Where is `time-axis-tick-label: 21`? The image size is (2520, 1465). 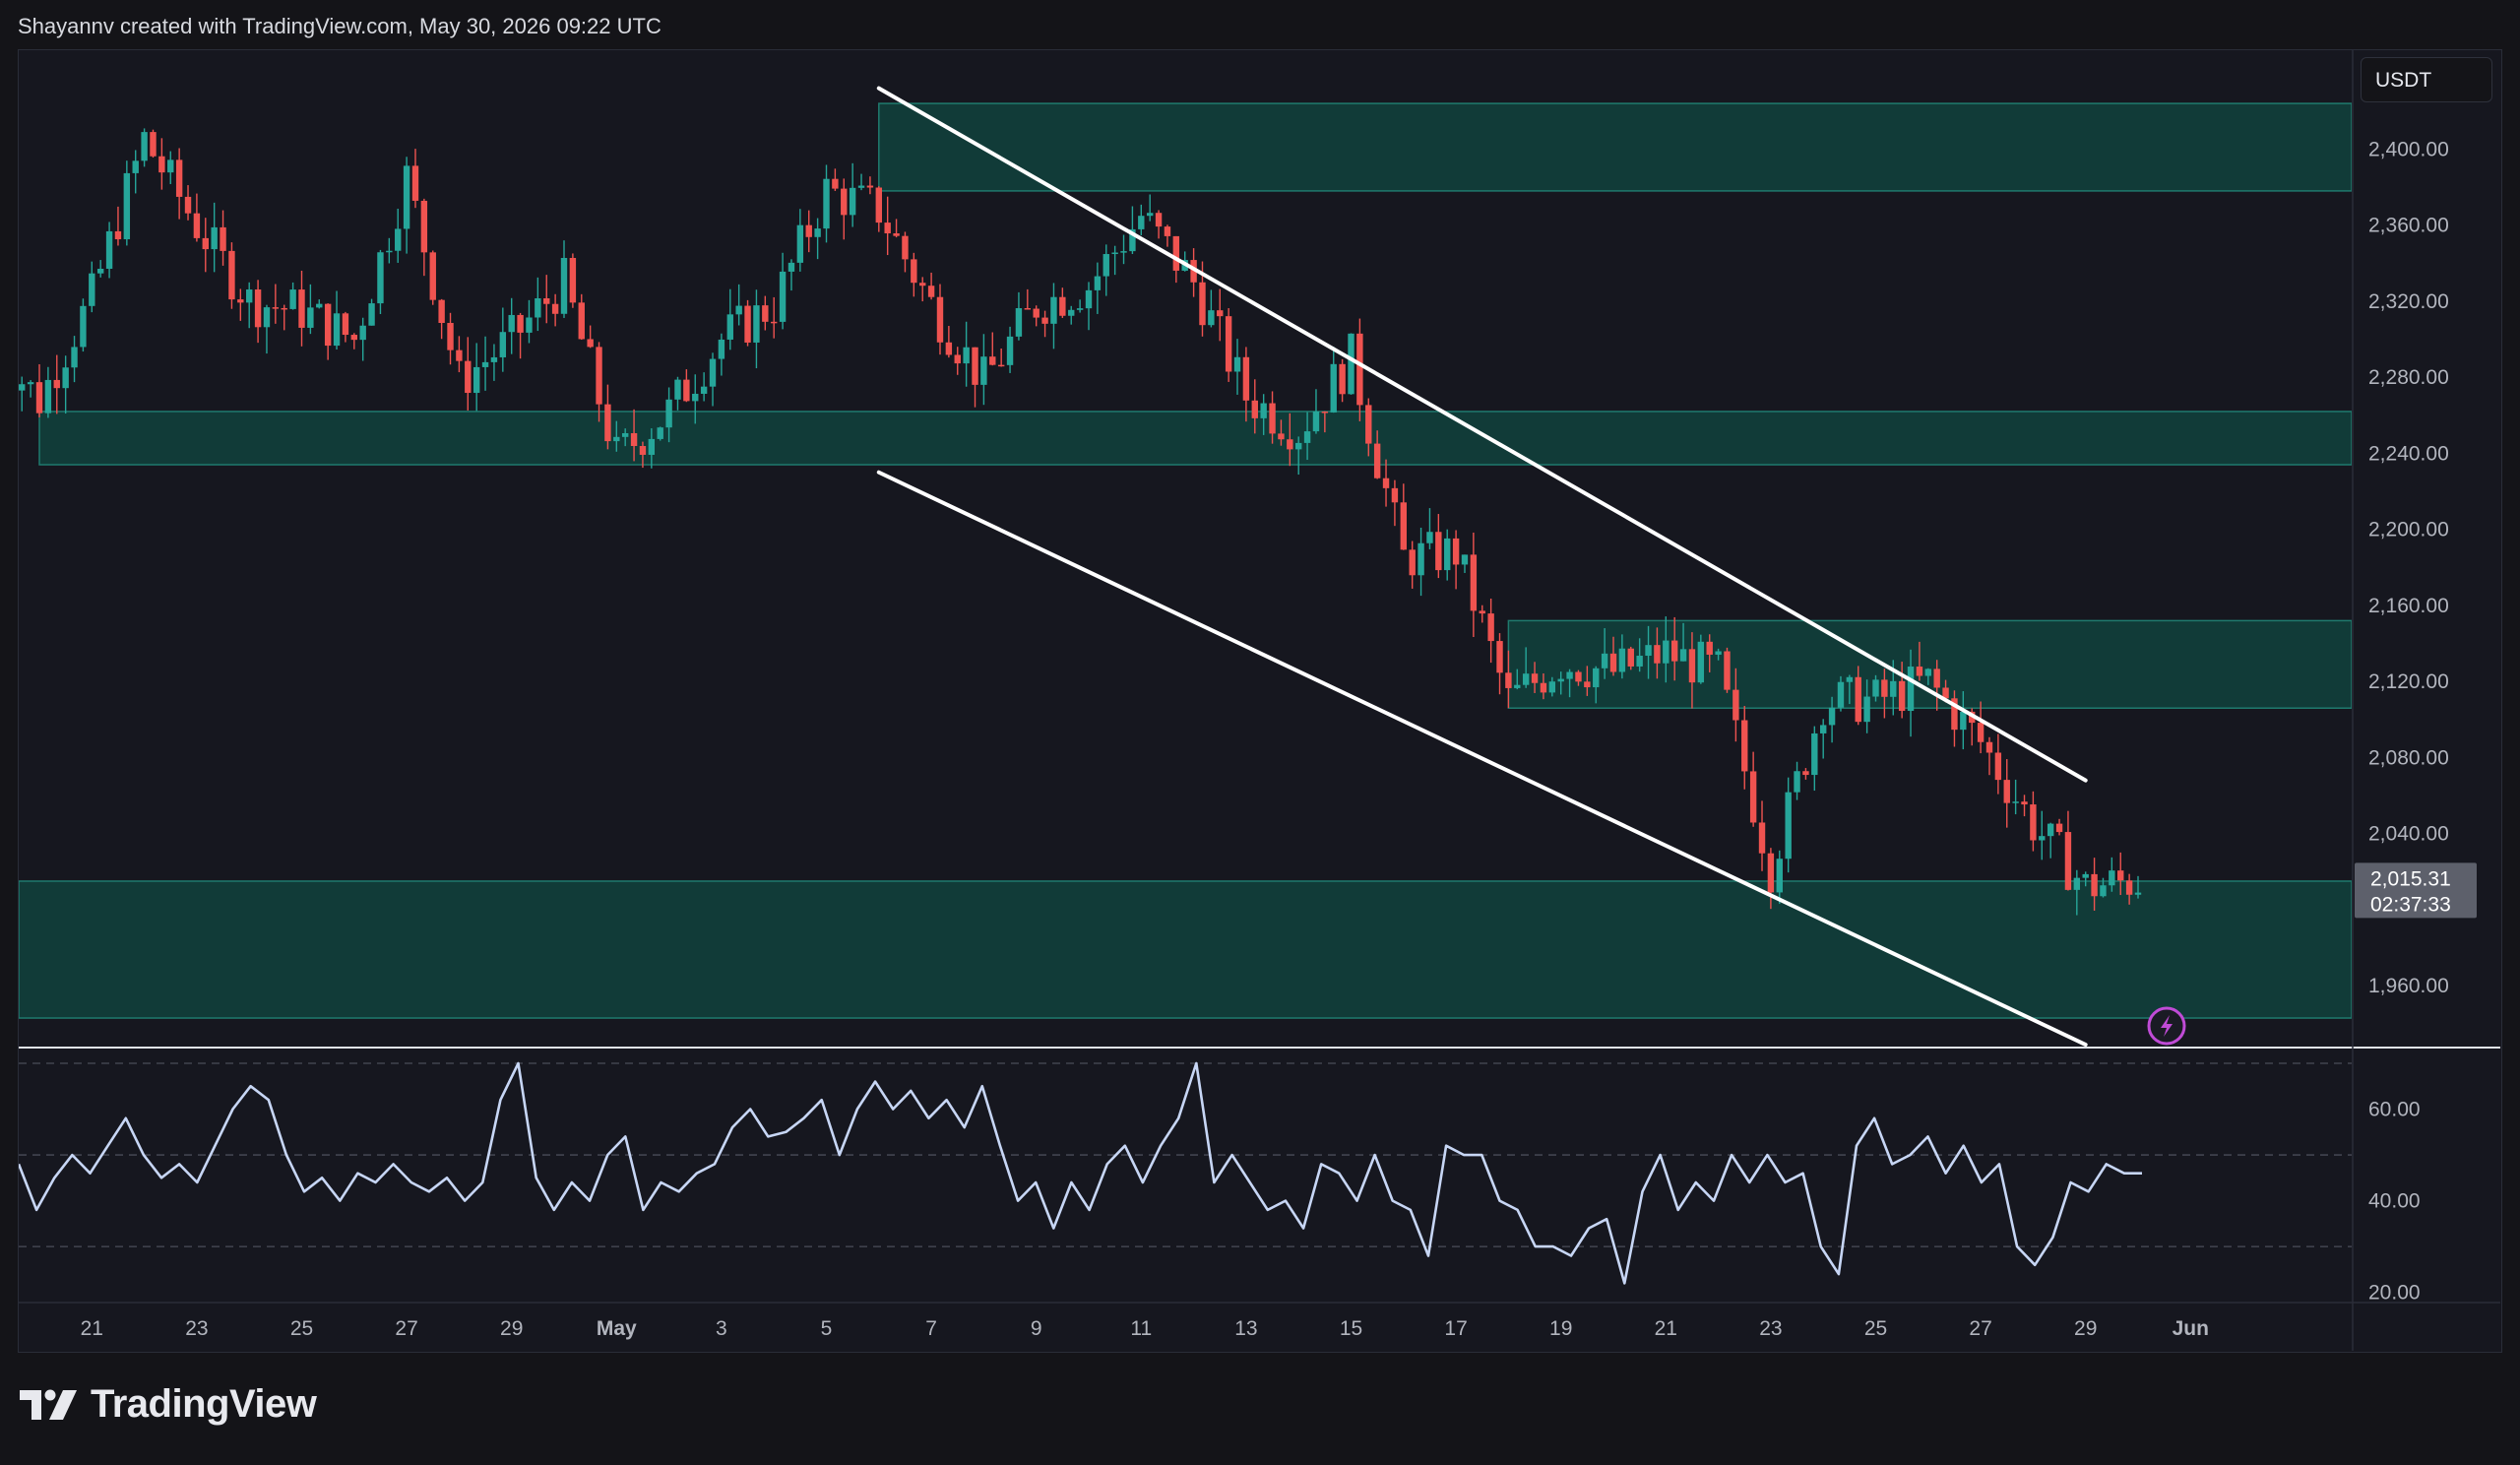 time-axis-tick-label: 21 is located at coordinates (92, 1328).